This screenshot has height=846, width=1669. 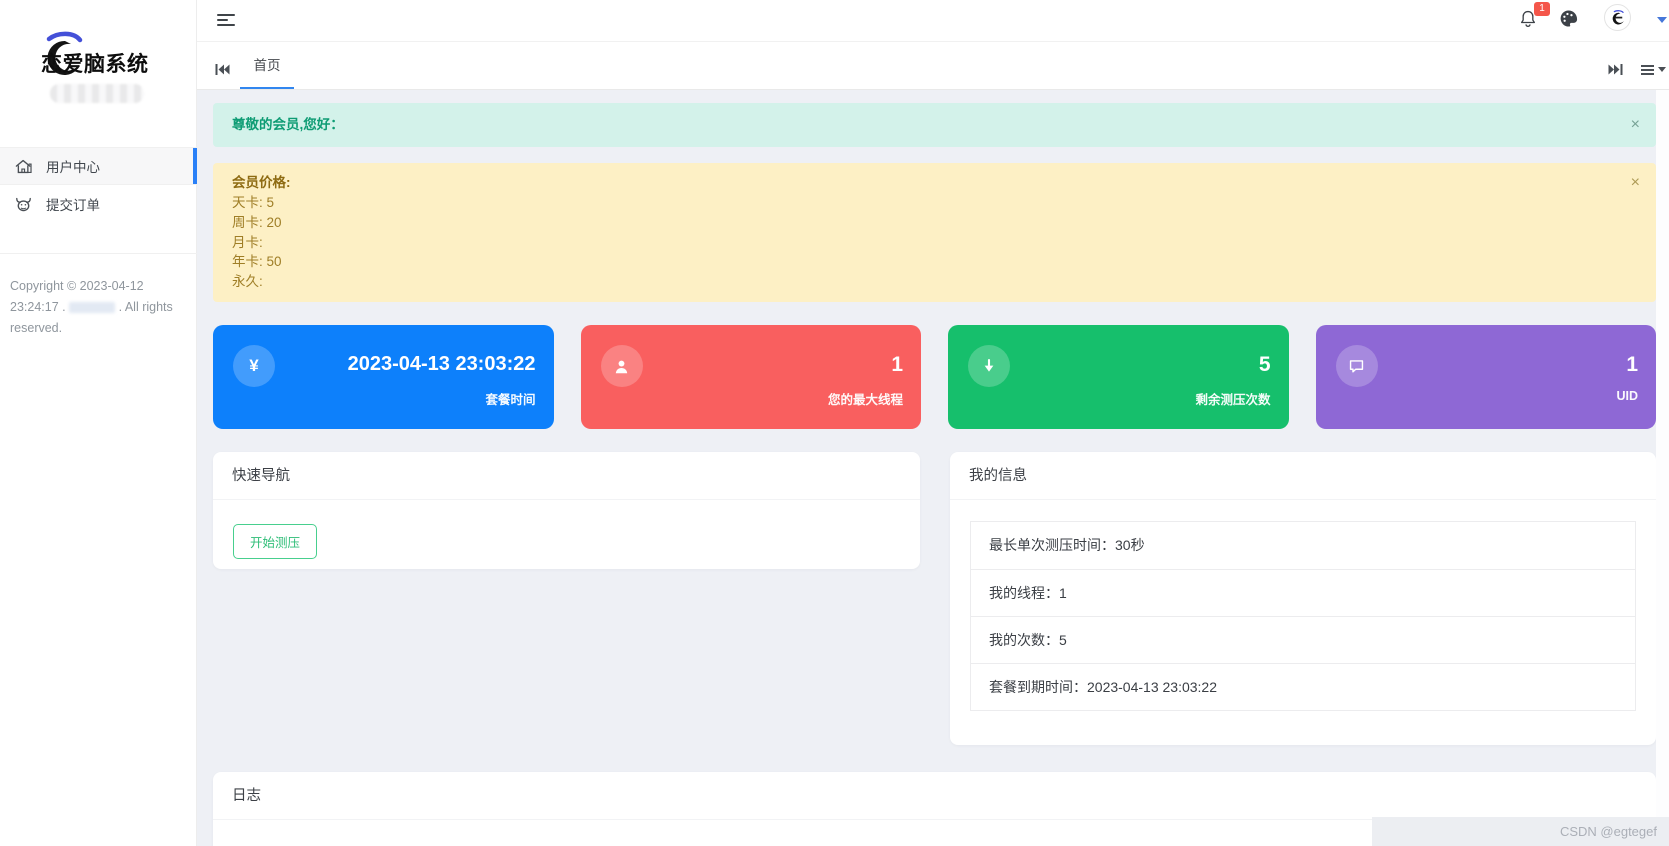 I want to click on sidebar-item-submit-order: 提交订单, so click(x=98, y=204).